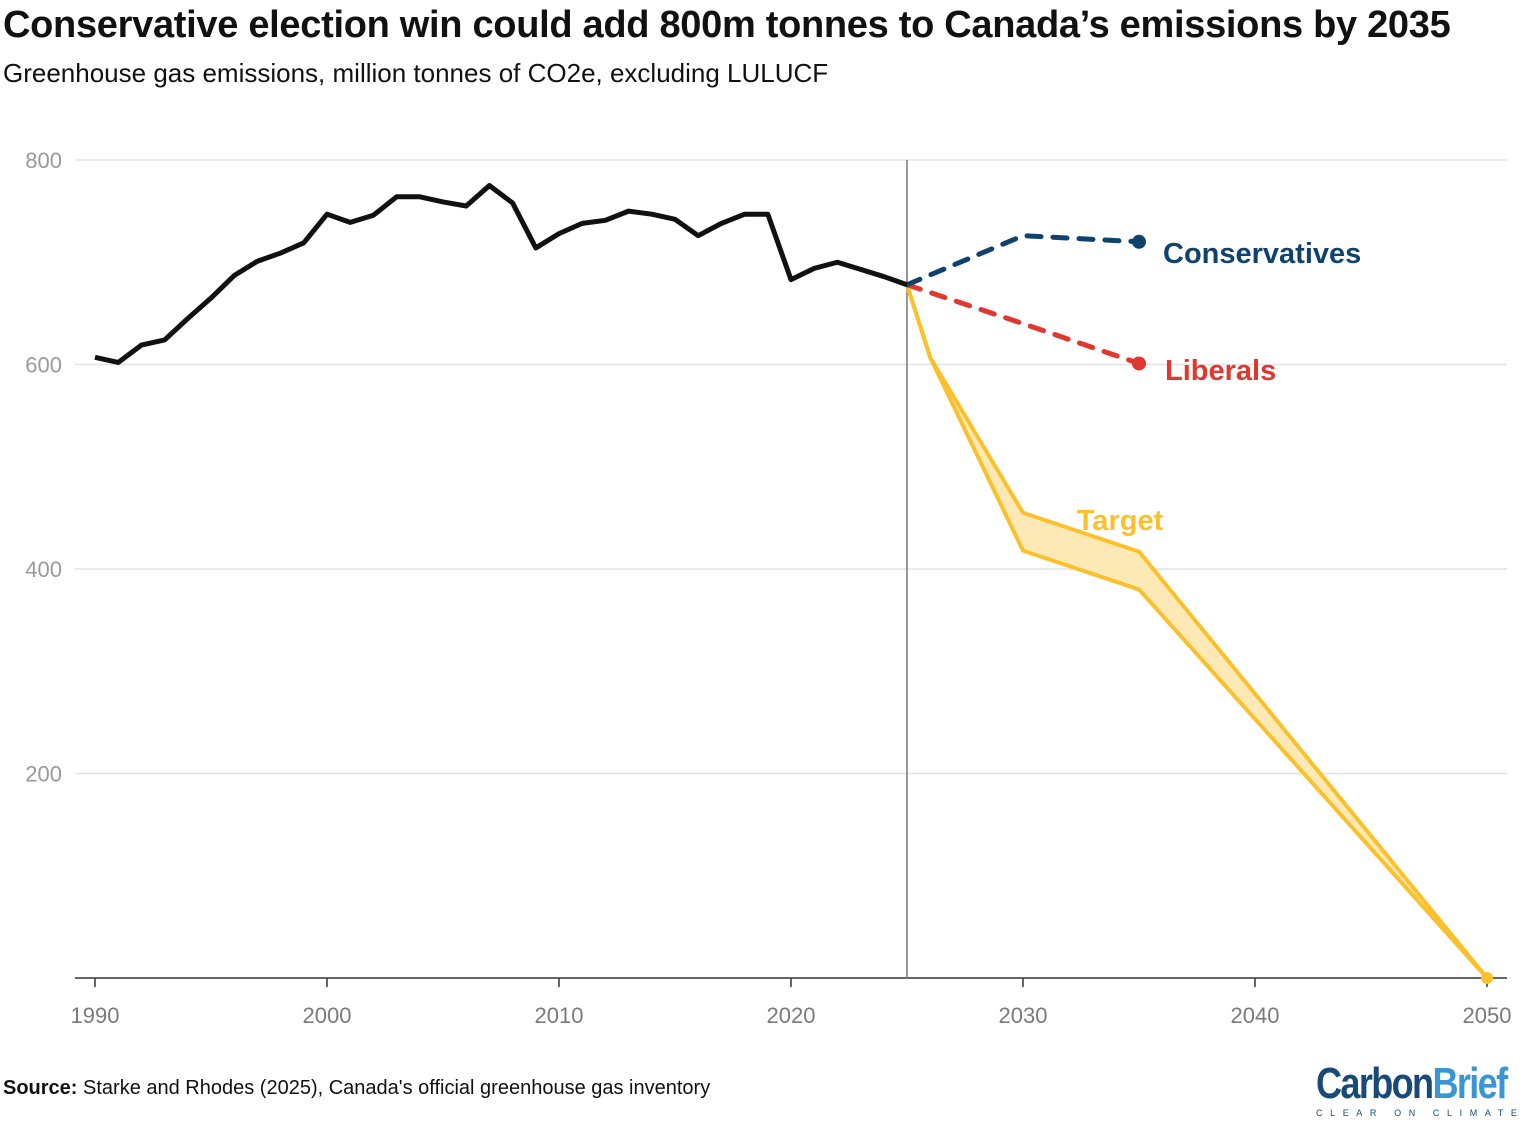 The height and width of the screenshot is (1132, 1536). I want to click on x-tick-label-2050: 2050, so click(1487, 1015).